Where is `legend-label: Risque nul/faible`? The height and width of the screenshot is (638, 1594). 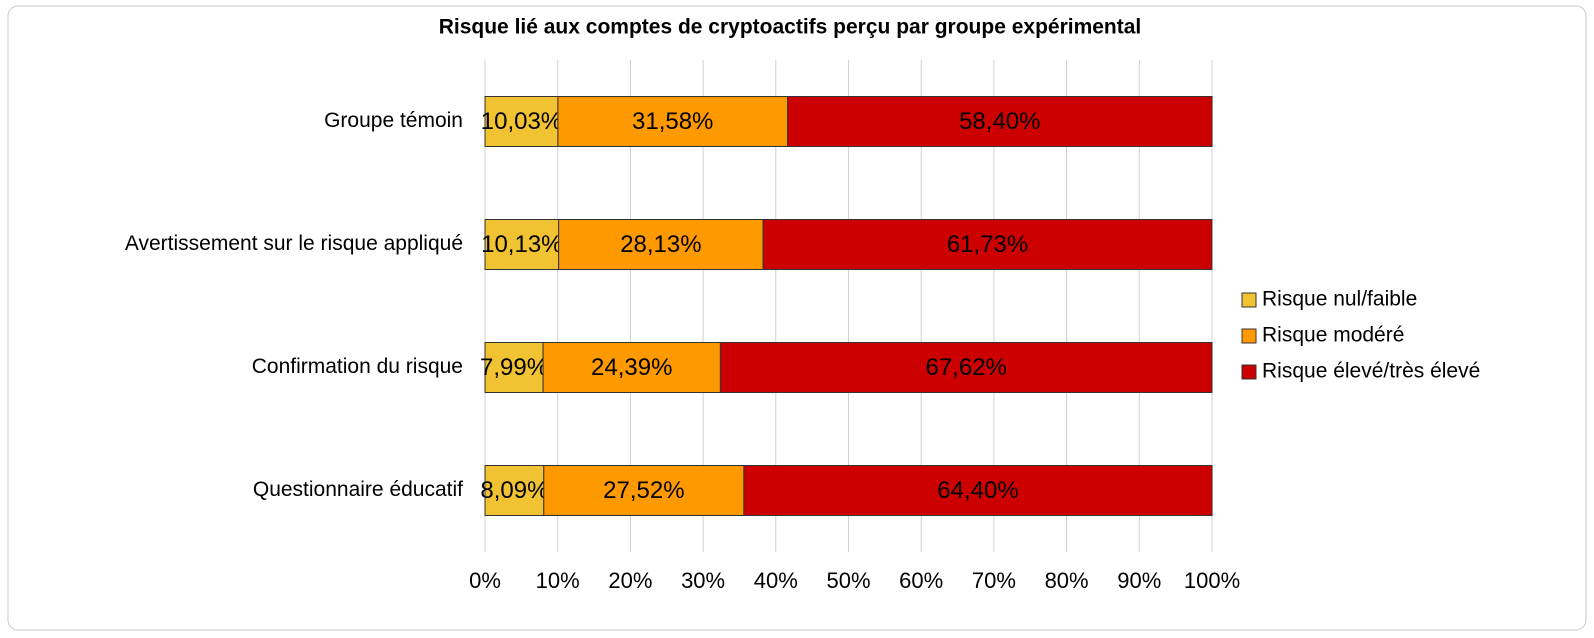
legend-label: Risque nul/faible is located at coordinates (1339, 299).